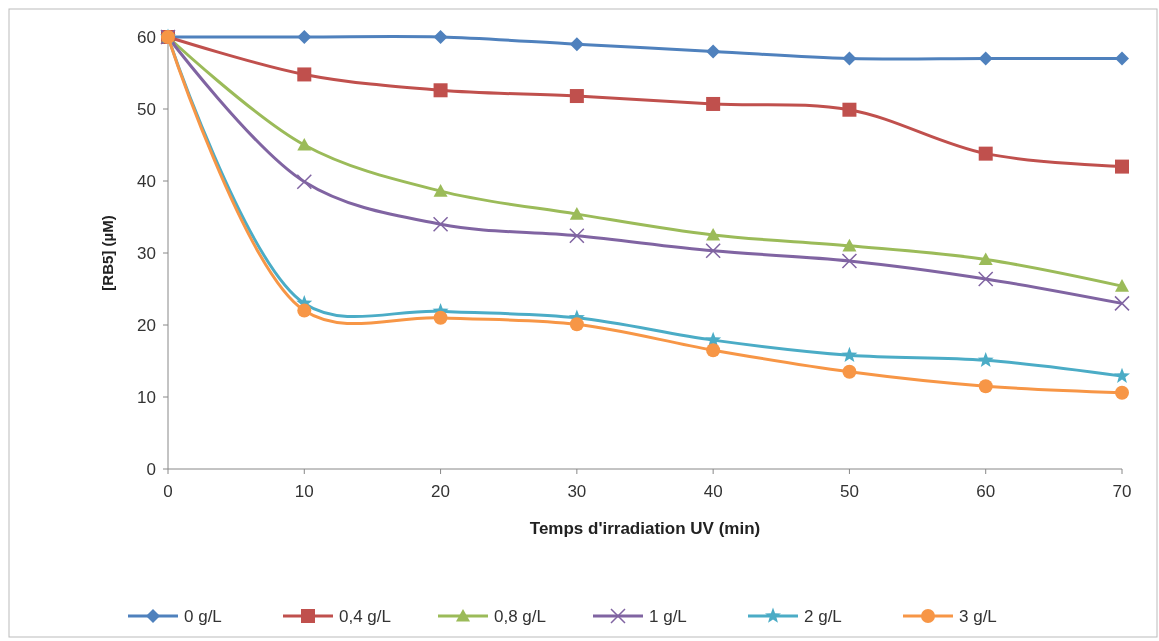 The width and height of the screenshot is (1159, 641). I want to click on x-tick-label: 30, so click(577, 491).